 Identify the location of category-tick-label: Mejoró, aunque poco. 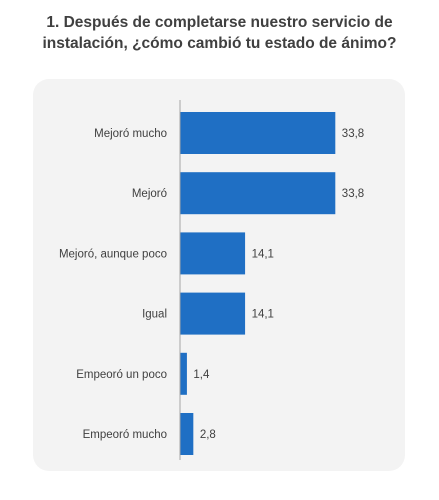
(113, 254).